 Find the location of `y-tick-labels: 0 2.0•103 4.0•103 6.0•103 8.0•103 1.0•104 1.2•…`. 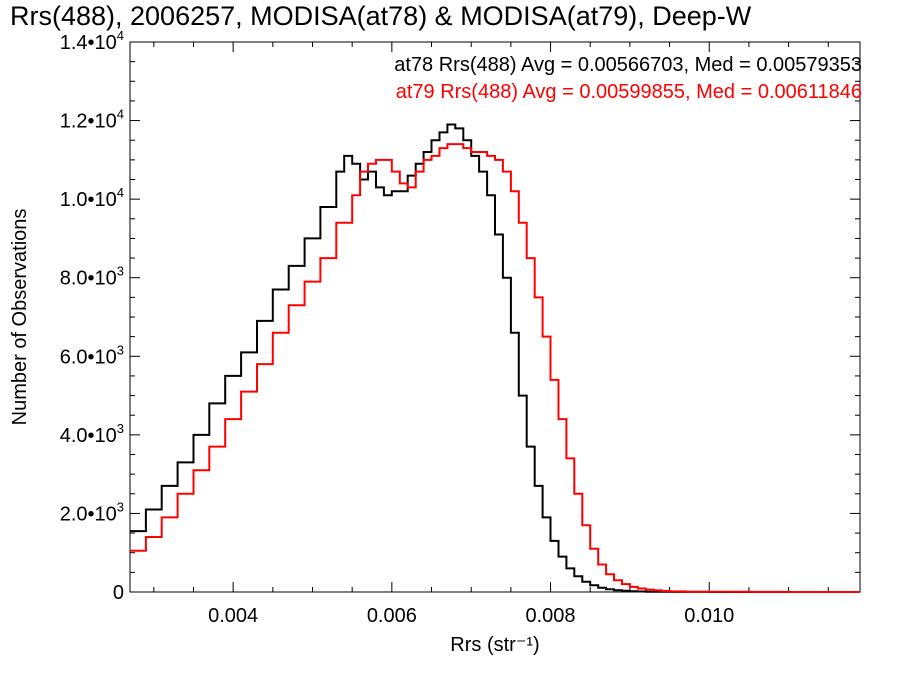

y-tick-labels: 0 2.0•103 4.0•103 6.0•103 8.0•103 1.0•104 1.2•… is located at coordinates (92, 316).